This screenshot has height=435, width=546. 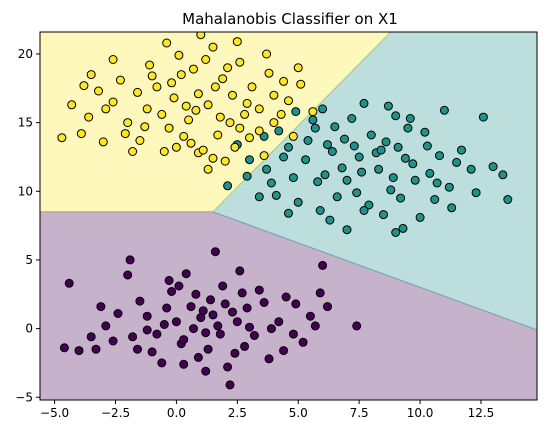 What do you see at coordinates (420, 413) in the screenshot?
I see `x-tick-label: 10.0` at bounding box center [420, 413].